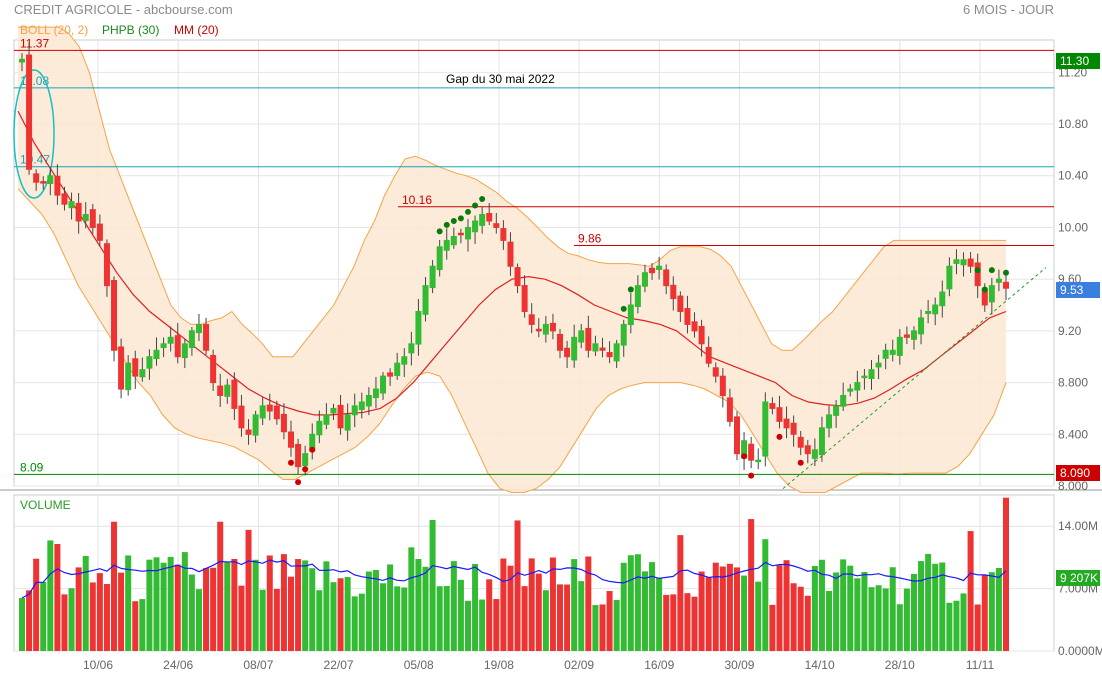  I want to click on level-label: 10.16, so click(417, 200).